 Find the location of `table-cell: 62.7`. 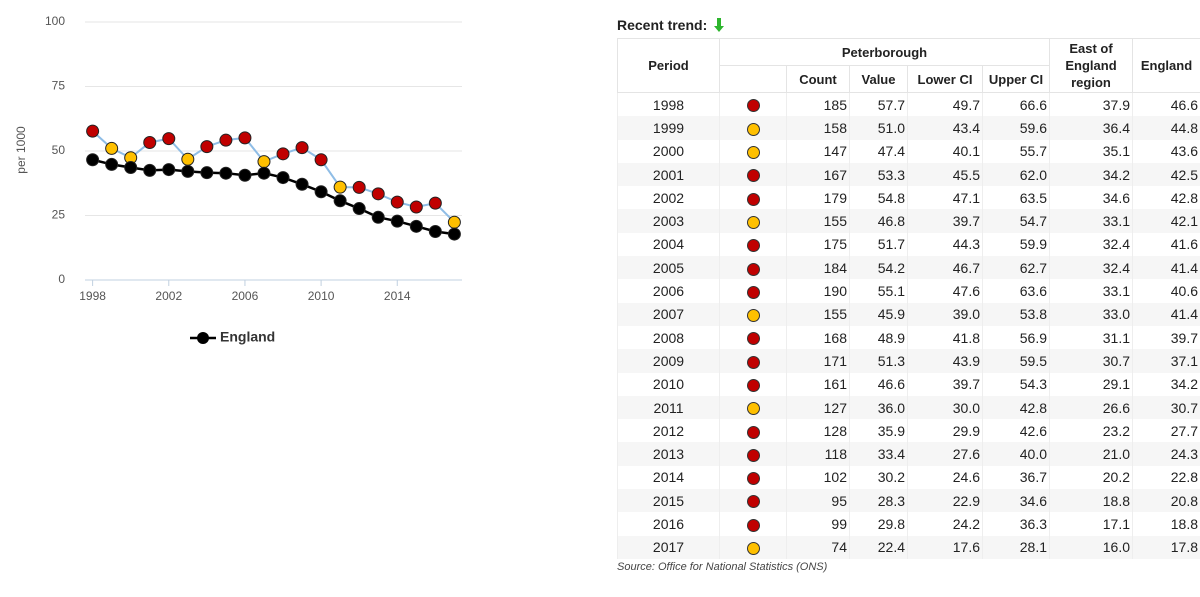

table-cell: 62.7 is located at coordinates (1016, 268).